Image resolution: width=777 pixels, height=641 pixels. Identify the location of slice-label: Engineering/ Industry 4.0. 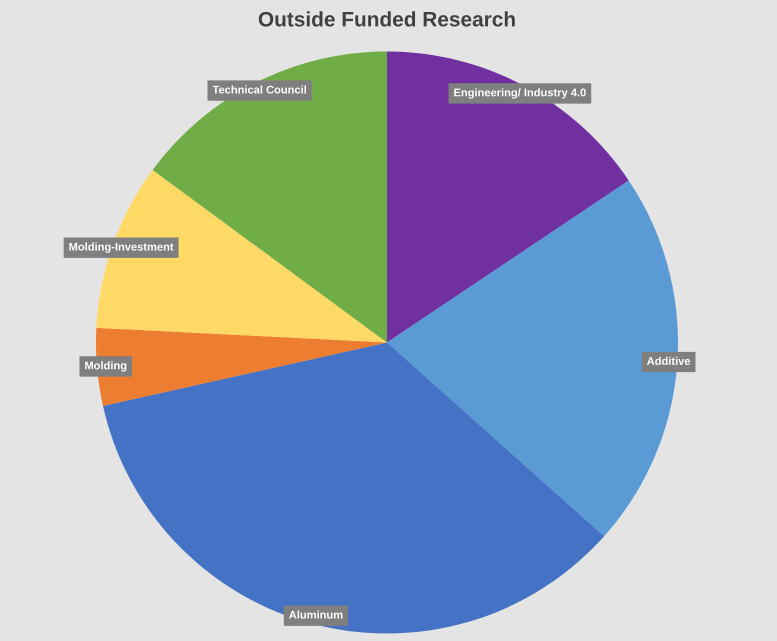
(520, 93).